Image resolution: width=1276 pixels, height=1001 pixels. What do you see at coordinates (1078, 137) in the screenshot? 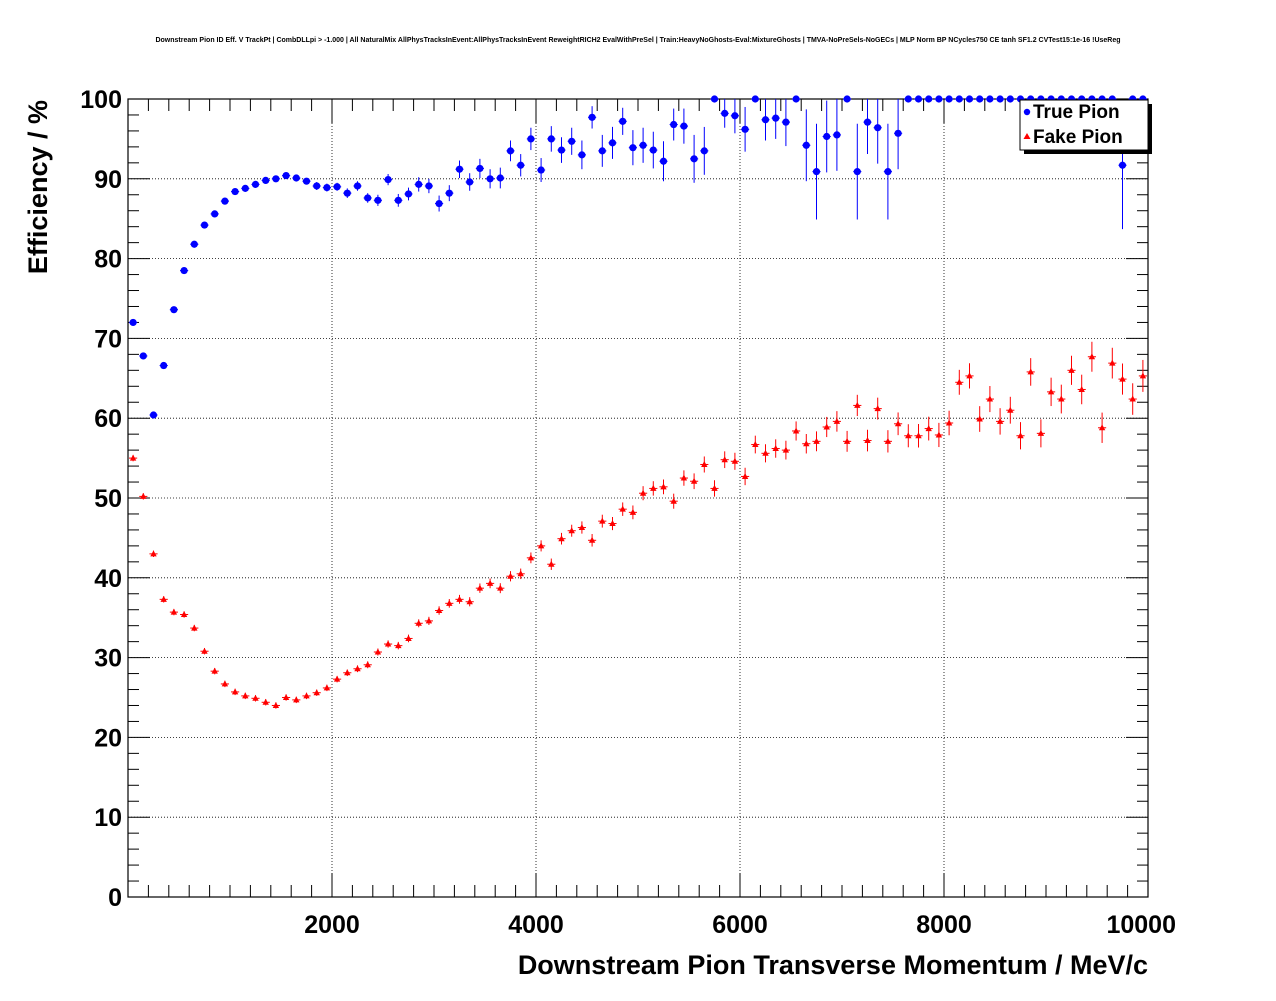
I see `legend-label-fake-pion: Fake Pion` at bounding box center [1078, 137].